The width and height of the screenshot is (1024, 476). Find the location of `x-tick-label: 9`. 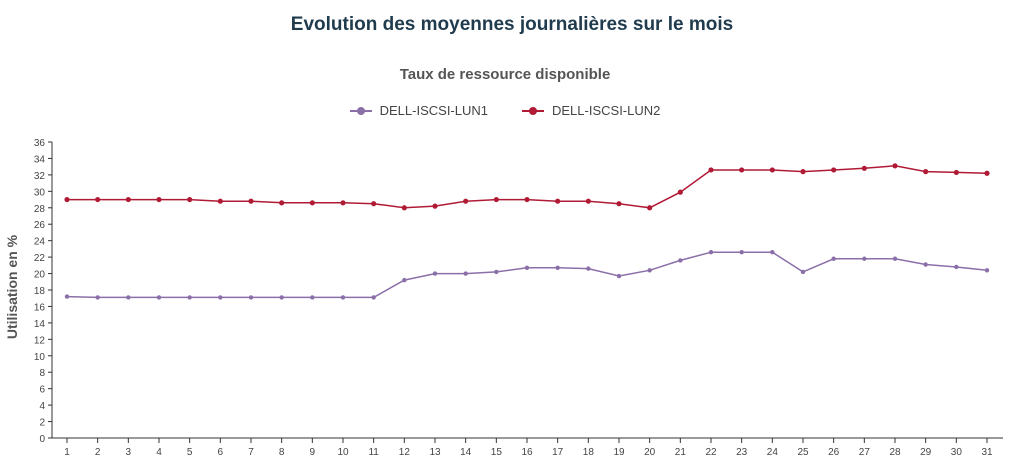

x-tick-label: 9 is located at coordinates (313, 452).